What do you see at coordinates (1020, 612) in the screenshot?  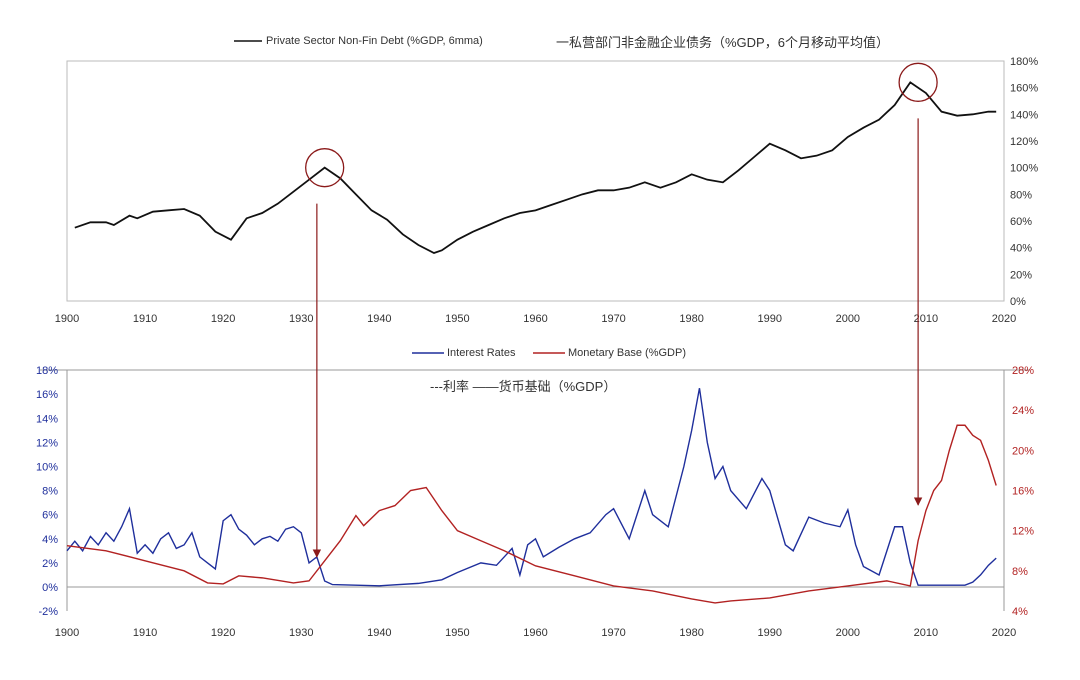 I see `y-tick-label-right: 4%` at bounding box center [1020, 612].